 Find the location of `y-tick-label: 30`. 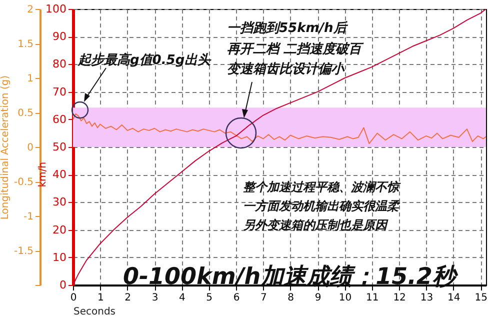

y-tick-label: 30 is located at coordinates (59, 202).